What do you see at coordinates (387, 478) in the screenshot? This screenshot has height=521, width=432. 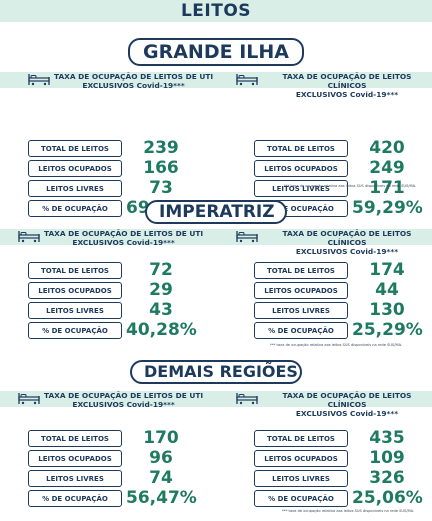 I see `row-value: 326` at bounding box center [387, 478].